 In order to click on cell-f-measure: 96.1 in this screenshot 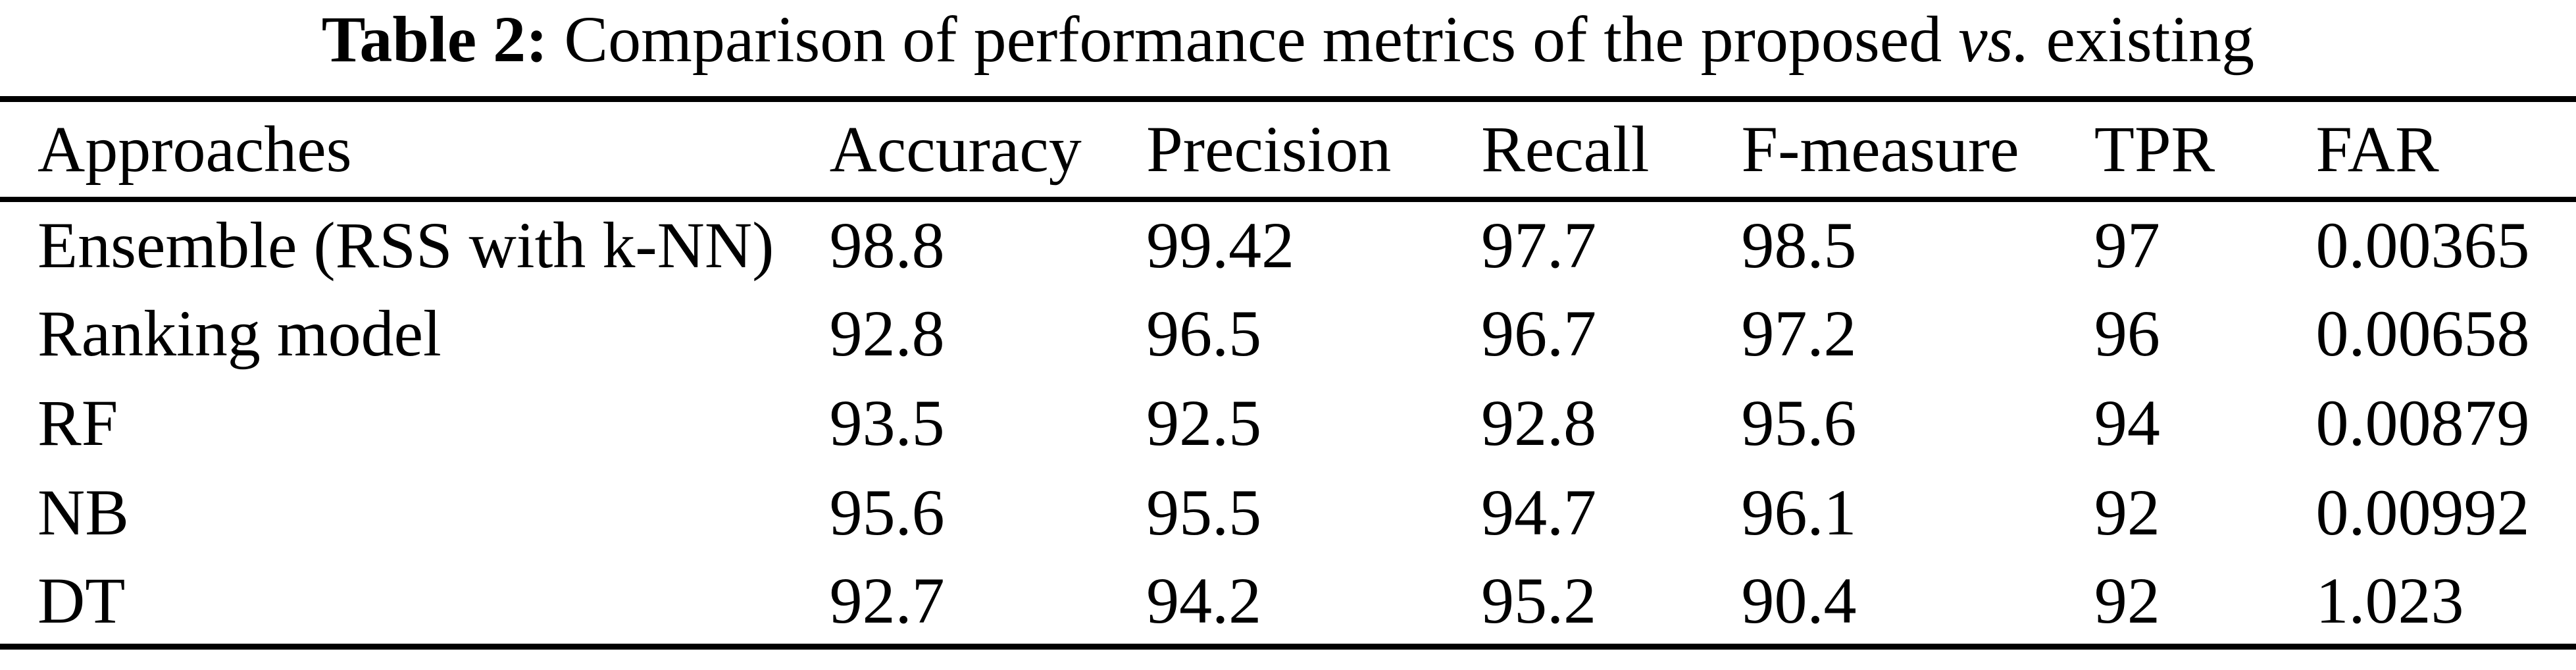, I will do `click(1799, 512)`.